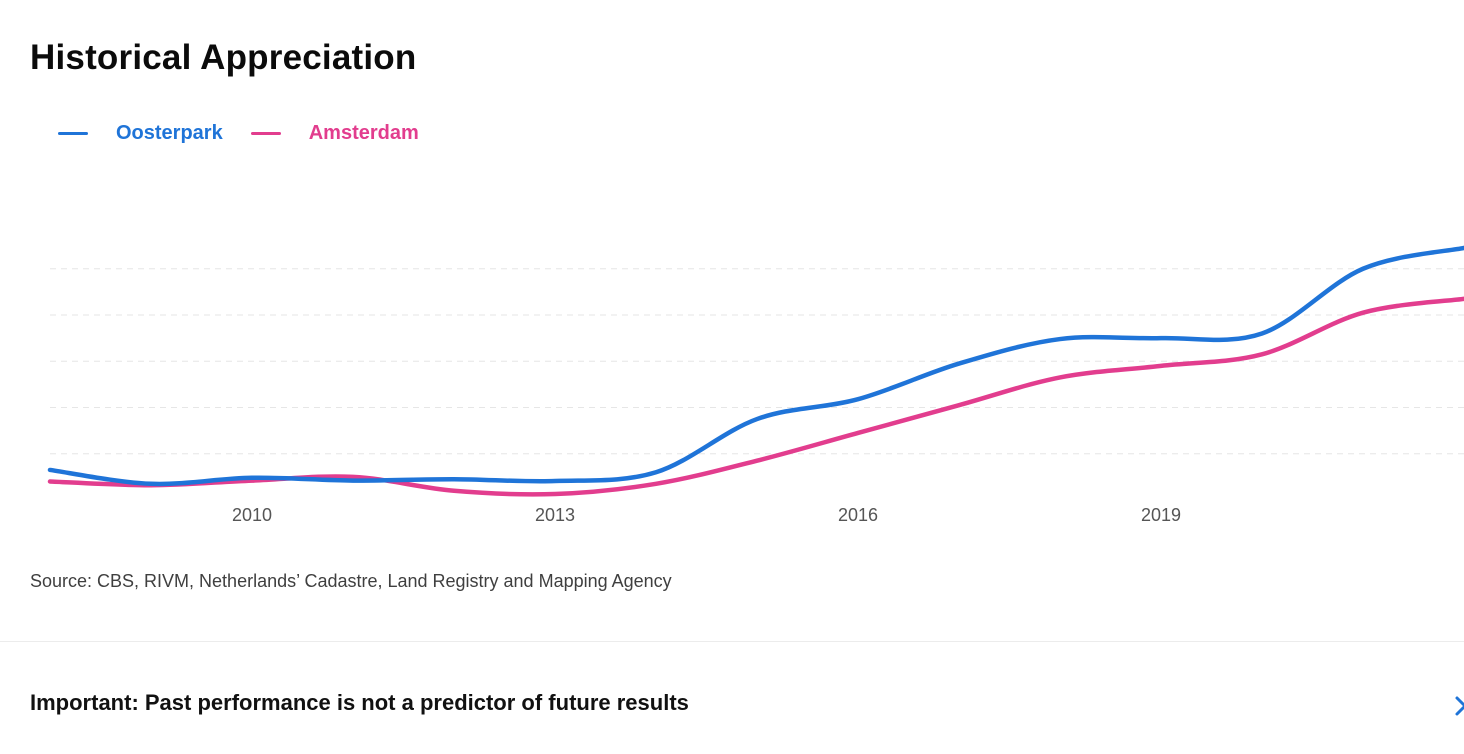 The height and width of the screenshot is (754, 1464). Describe the element at coordinates (363, 132) in the screenshot. I see `legend-label-amsterdam: Amsterdam` at that location.